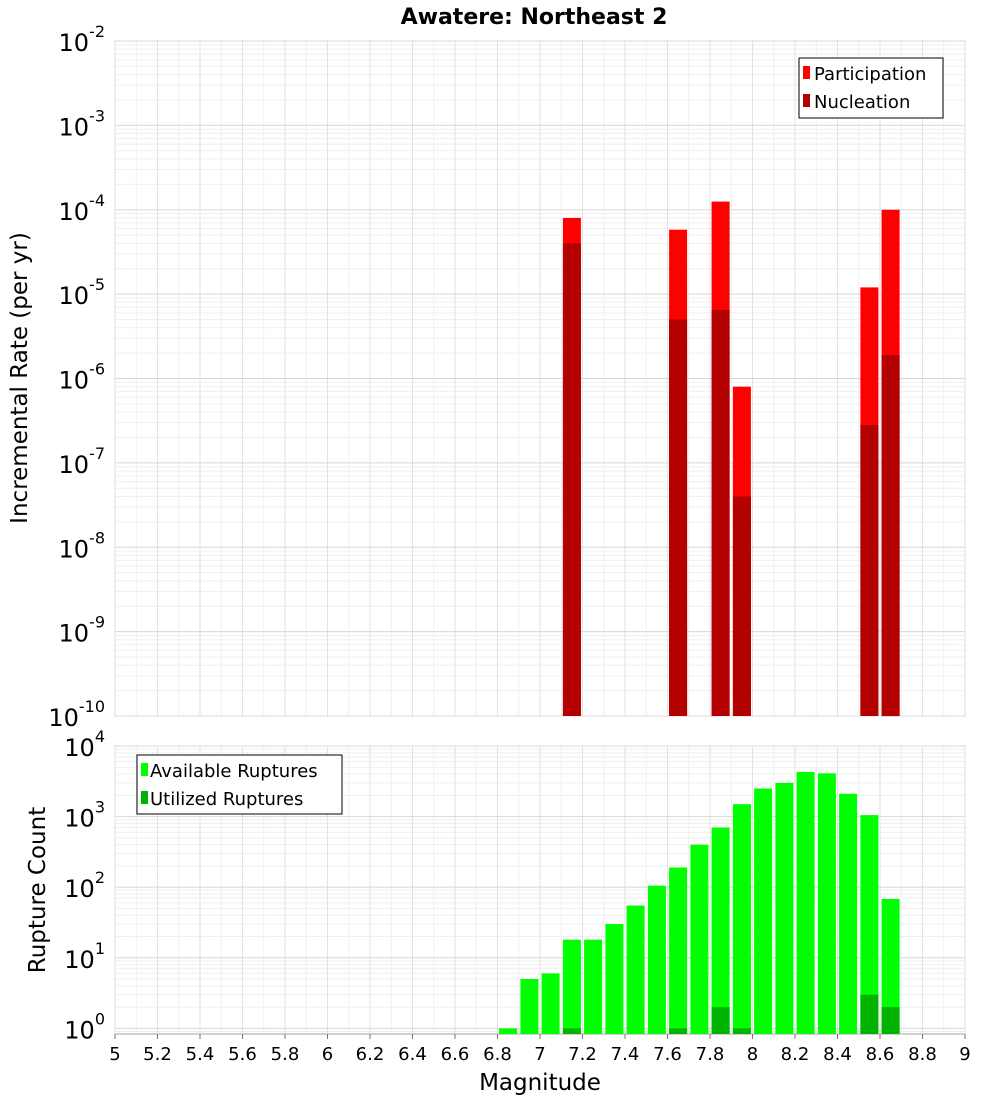  What do you see at coordinates (862, 102) in the screenshot?
I see `nucleation-legend-label: Nucleation` at bounding box center [862, 102].